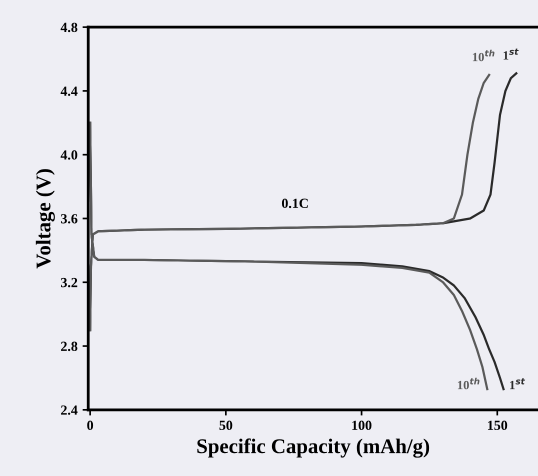  What do you see at coordinates (69, 27) in the screenshot?
I see `y-tick-label: 4.8` at bounding box center [69, 27].